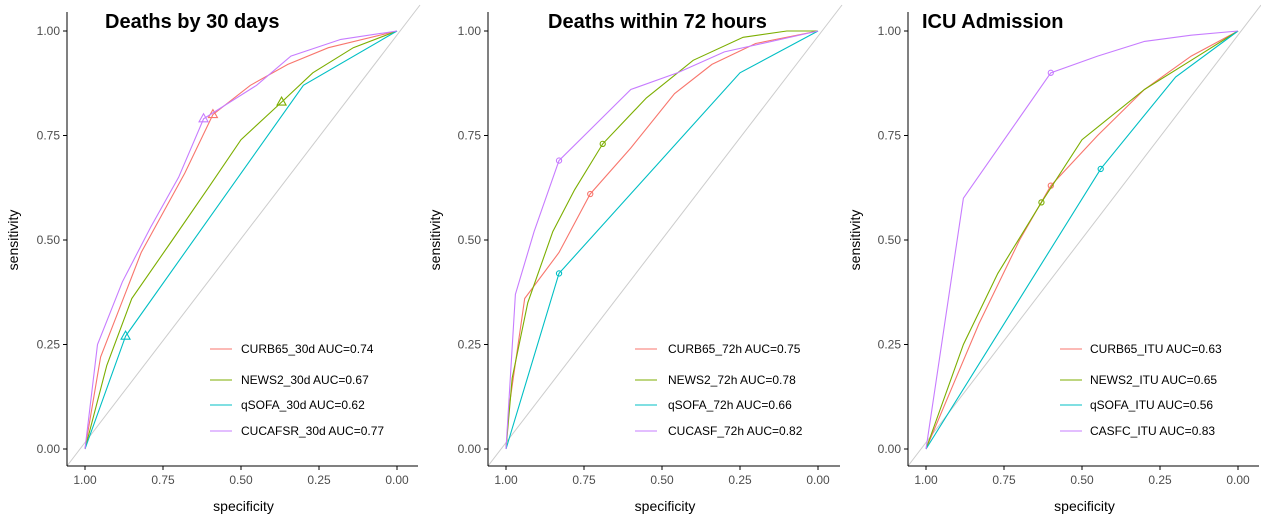  I want to click on legend-label: NEWS2_30d AUC=0.67, so click(305, 380).